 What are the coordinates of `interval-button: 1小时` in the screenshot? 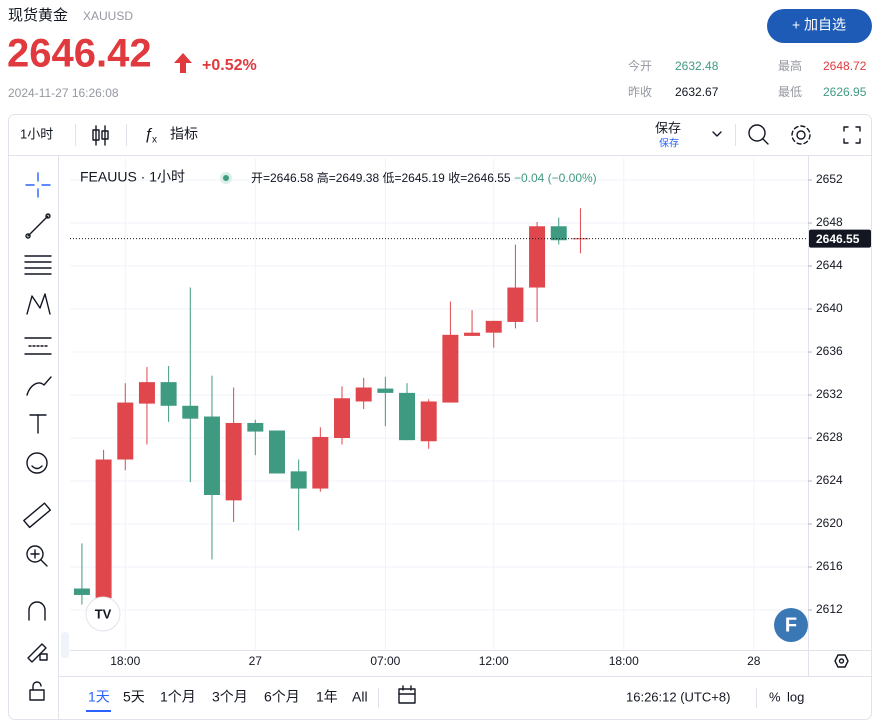 It's located at (36, 133).